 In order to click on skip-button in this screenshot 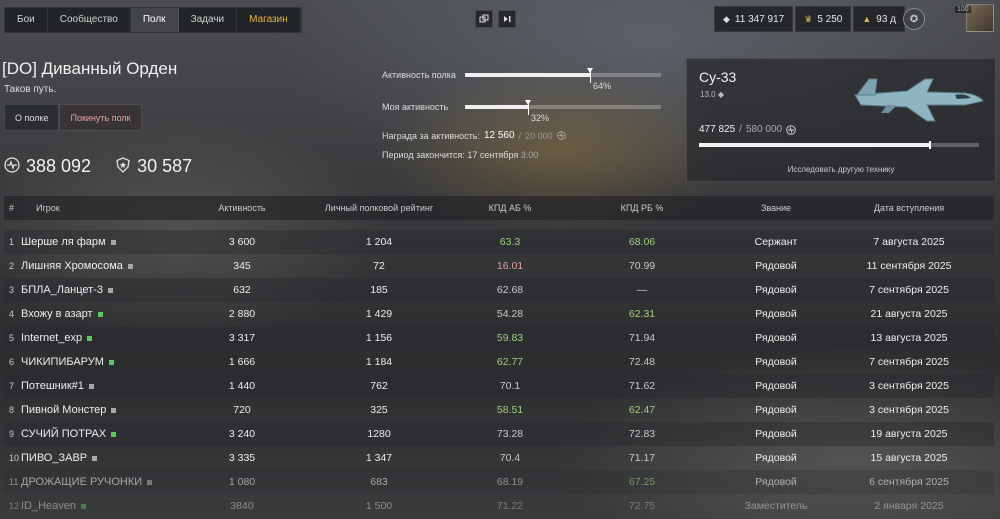, I will do `click(507, 19)`.